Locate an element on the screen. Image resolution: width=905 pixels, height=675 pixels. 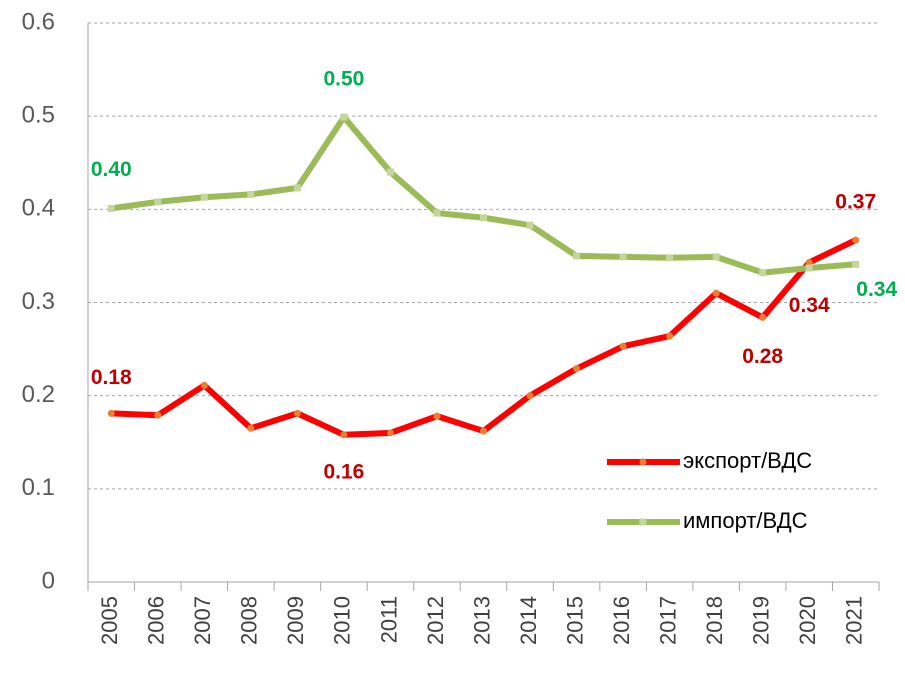
x-tick-label: 2008 is located at coordinates (249, 620).